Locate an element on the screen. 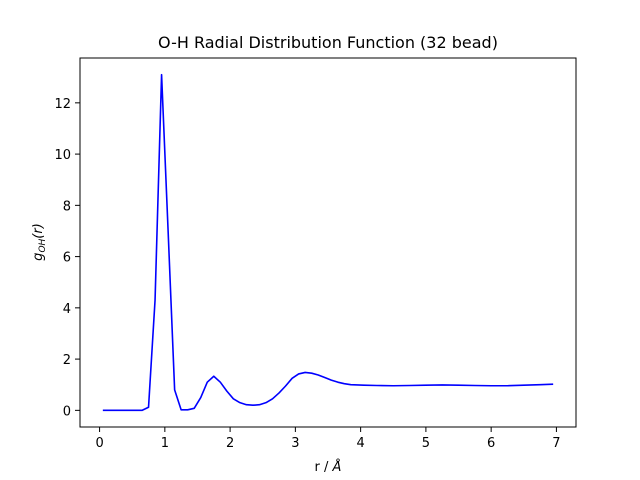  y-tick-label: 6 is located at coordinates (67, 258).